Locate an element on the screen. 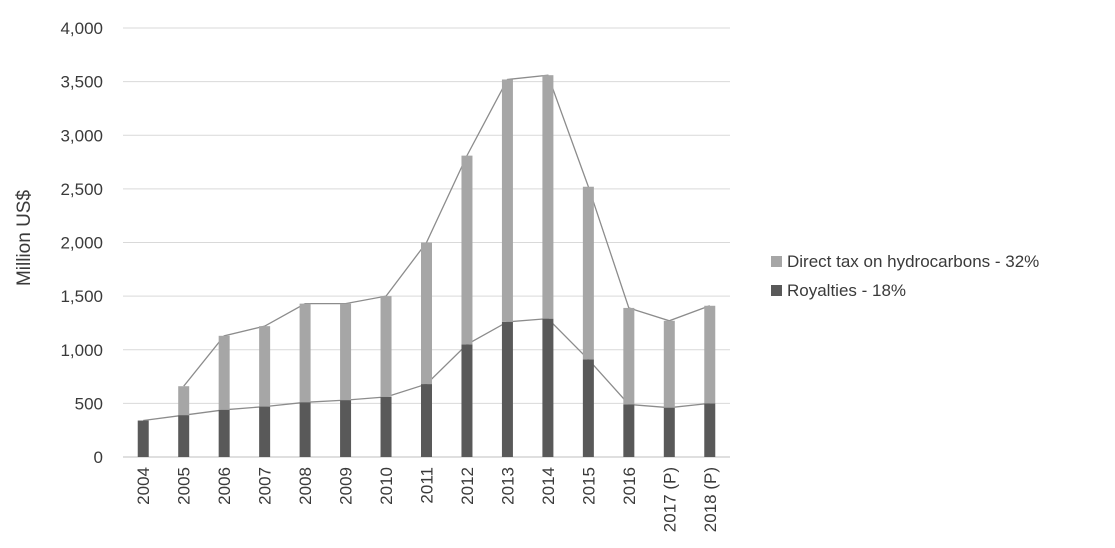 Image resolution: width=1115 pixels, height=548 pixels. x-tick-label: 2010 is located at coordinates (386, 486).